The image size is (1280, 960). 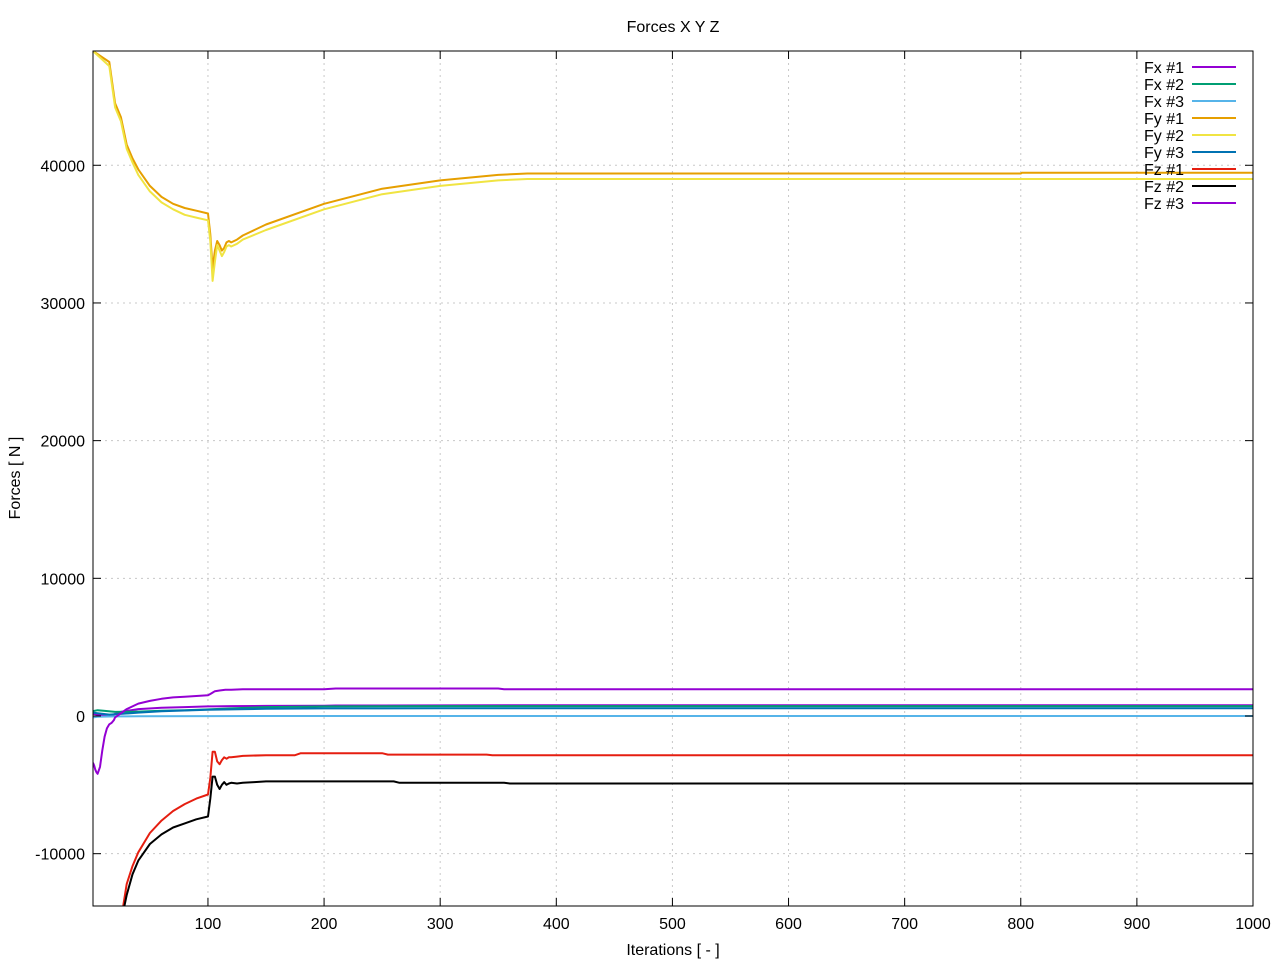 I want to click on legend-item: Fy #2, so click(x=1190, y=136).